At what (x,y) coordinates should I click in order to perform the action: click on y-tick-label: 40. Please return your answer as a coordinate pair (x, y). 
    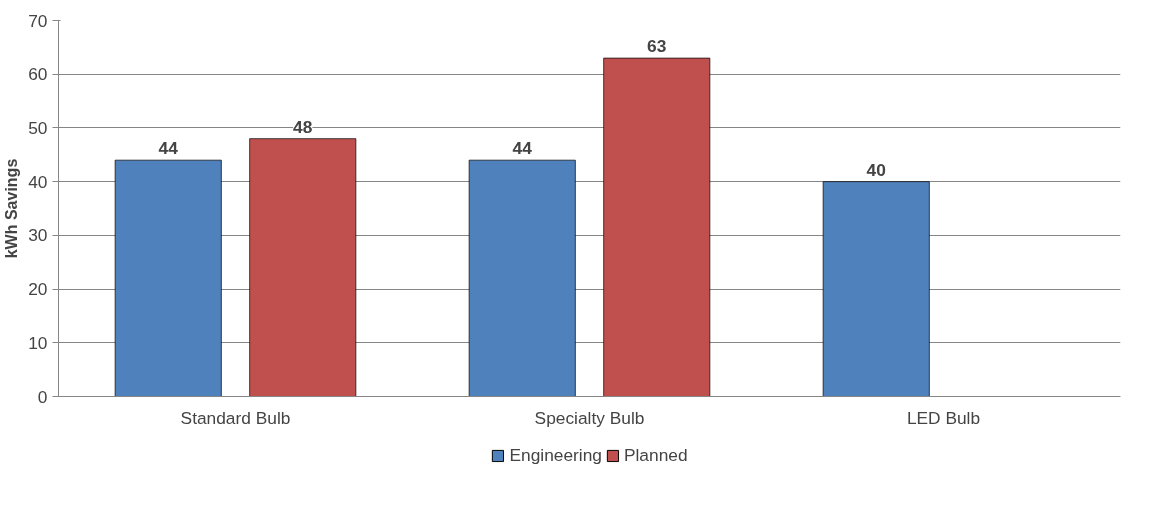
    Looking at the image, I should click on (38, 181).